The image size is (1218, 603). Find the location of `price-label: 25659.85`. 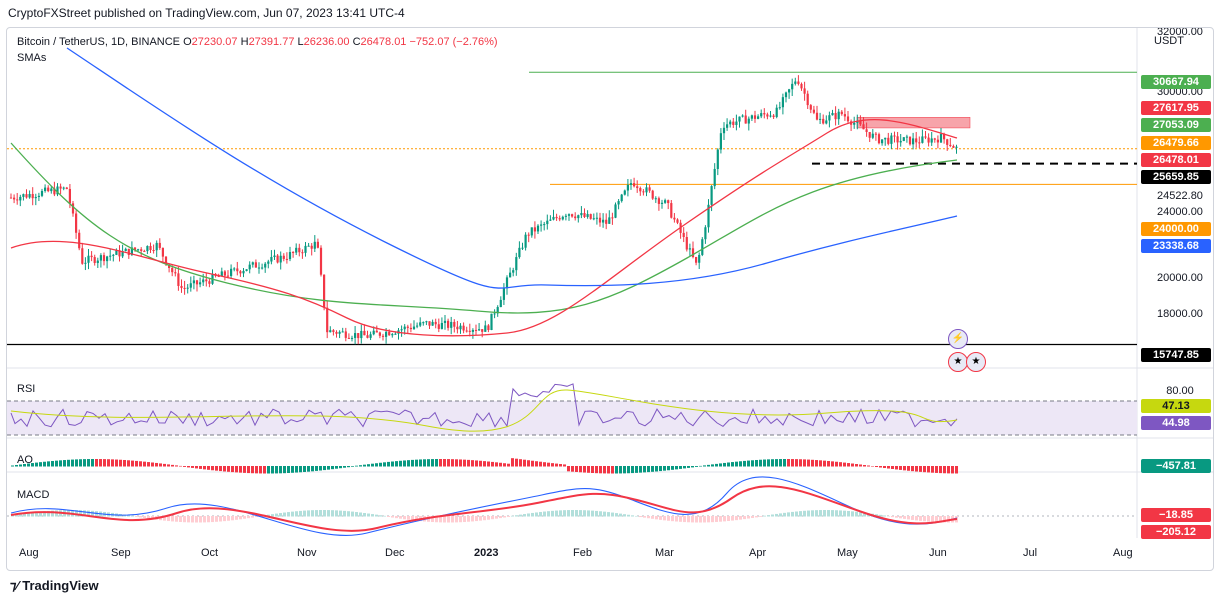

price-label: 25659.85 is located at coordinates (1176, 177).